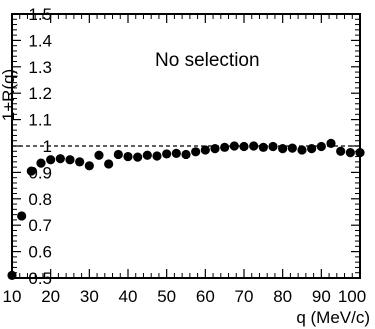  Describe the element at coordinates (40, 252) in the screenshot. I see `y-tick-label: 0.6` at that location.